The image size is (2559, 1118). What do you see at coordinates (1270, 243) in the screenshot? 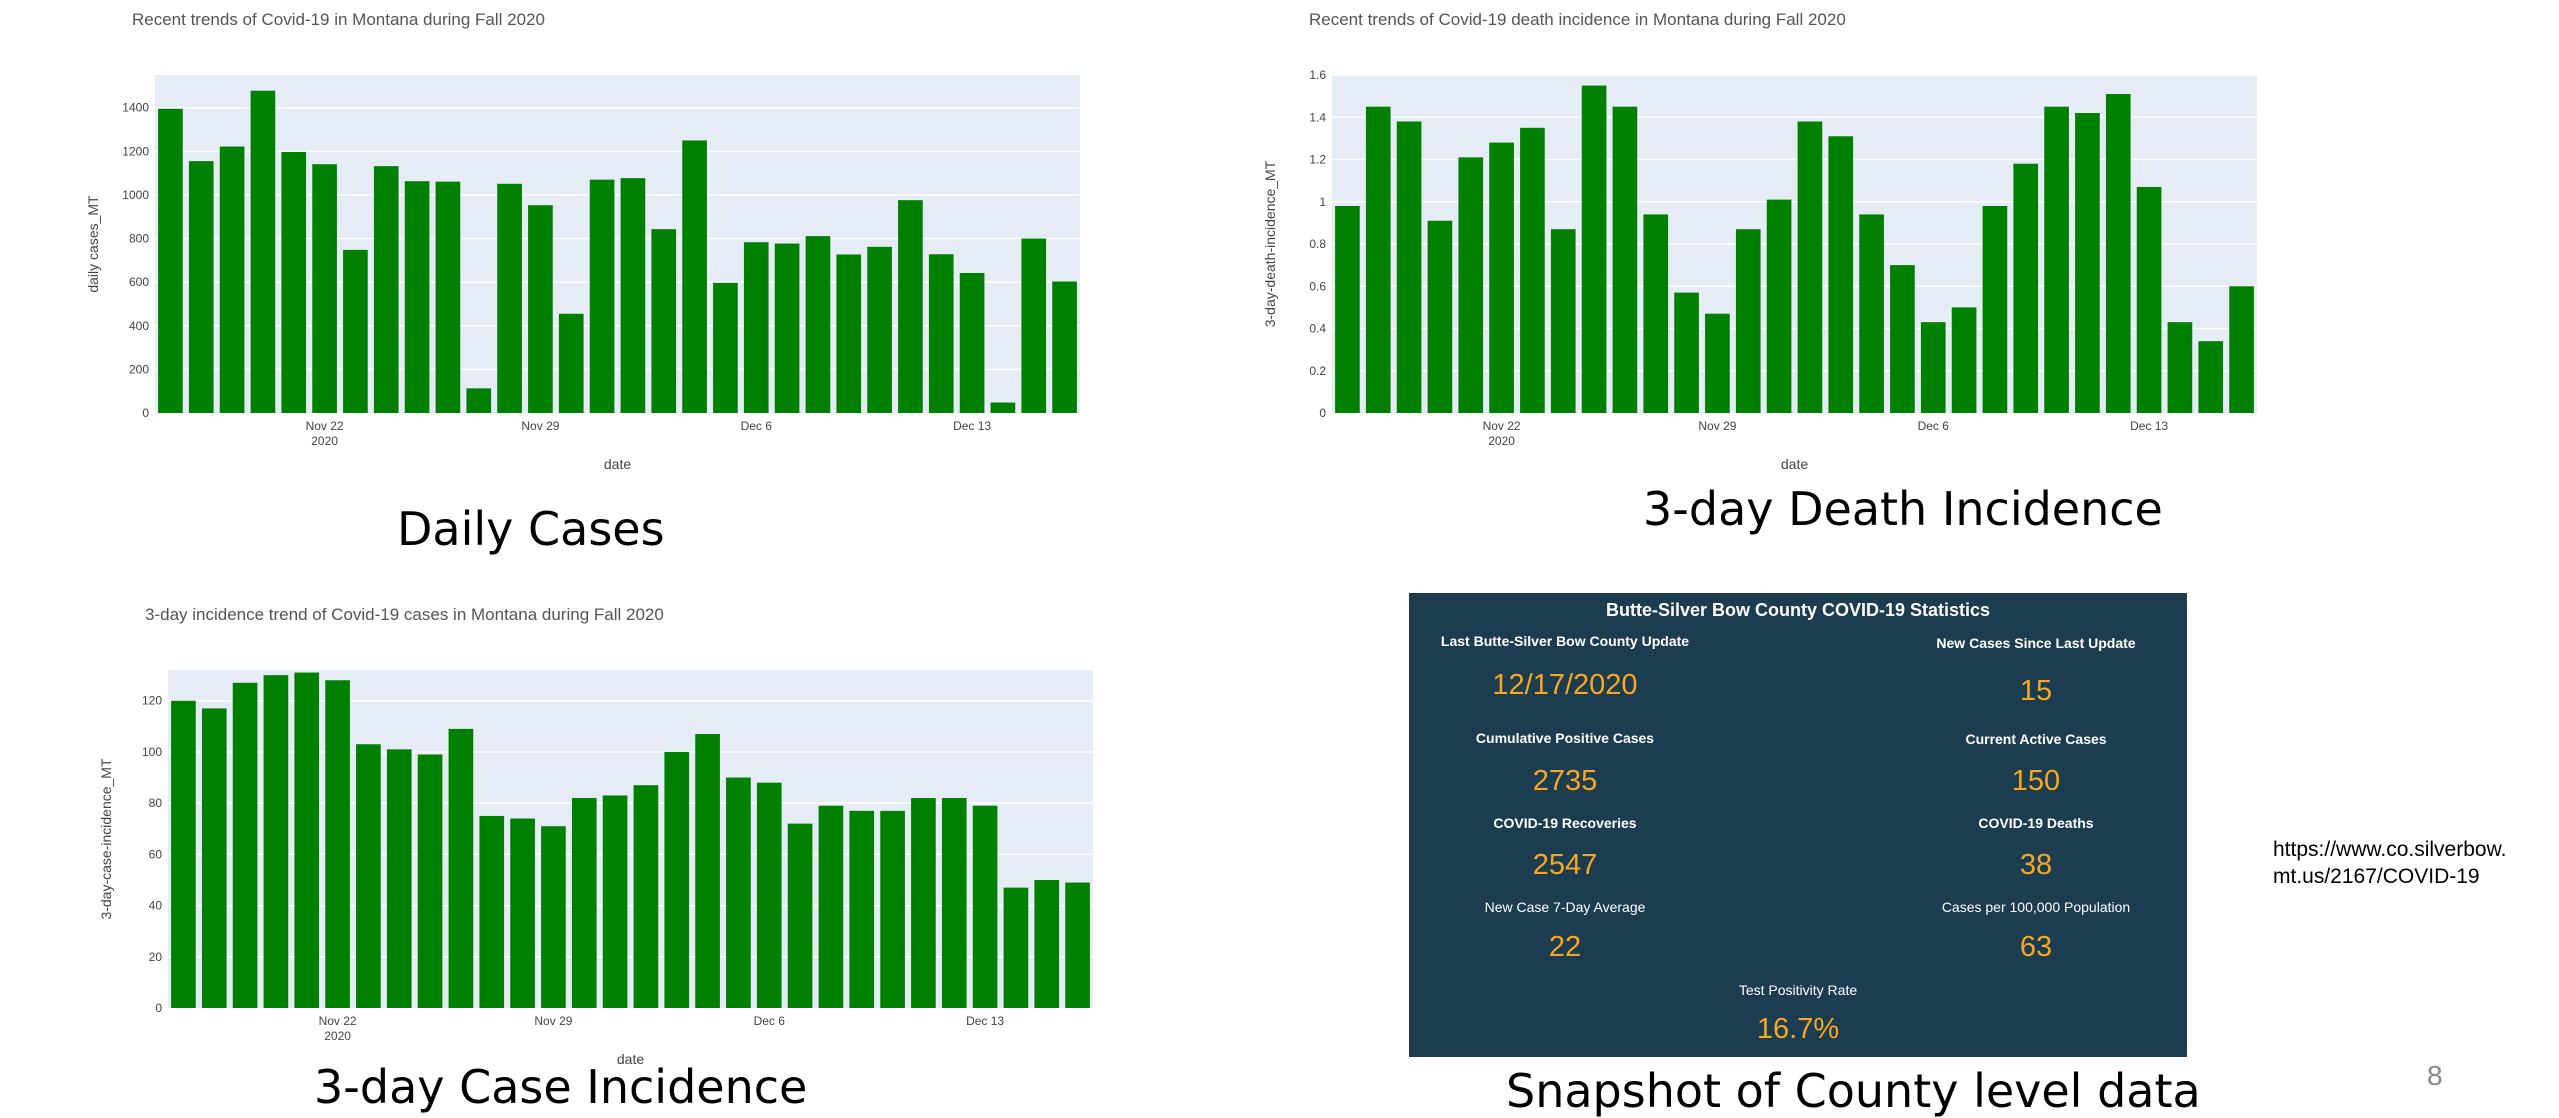
I see `y-axis-label: 3-day-death-incidence_MT` at bounding box center [1270, 243].